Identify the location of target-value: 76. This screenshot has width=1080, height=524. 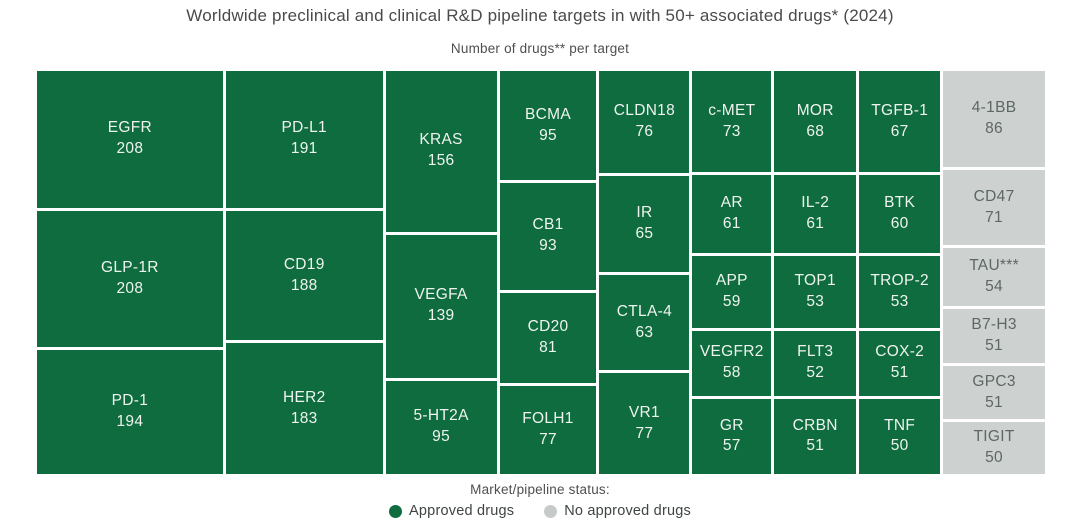
(644, 131).